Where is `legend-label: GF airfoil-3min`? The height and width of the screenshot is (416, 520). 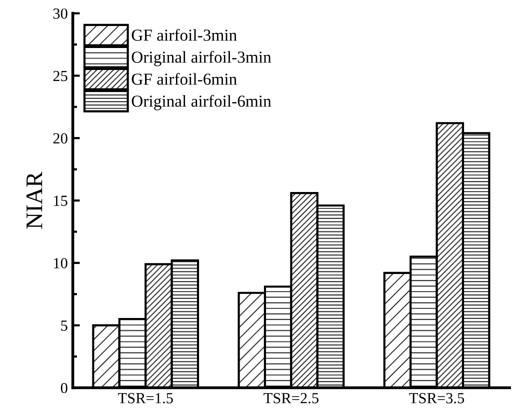
legend-label: GF airfoil-3min is located at coordinates (184, 34).